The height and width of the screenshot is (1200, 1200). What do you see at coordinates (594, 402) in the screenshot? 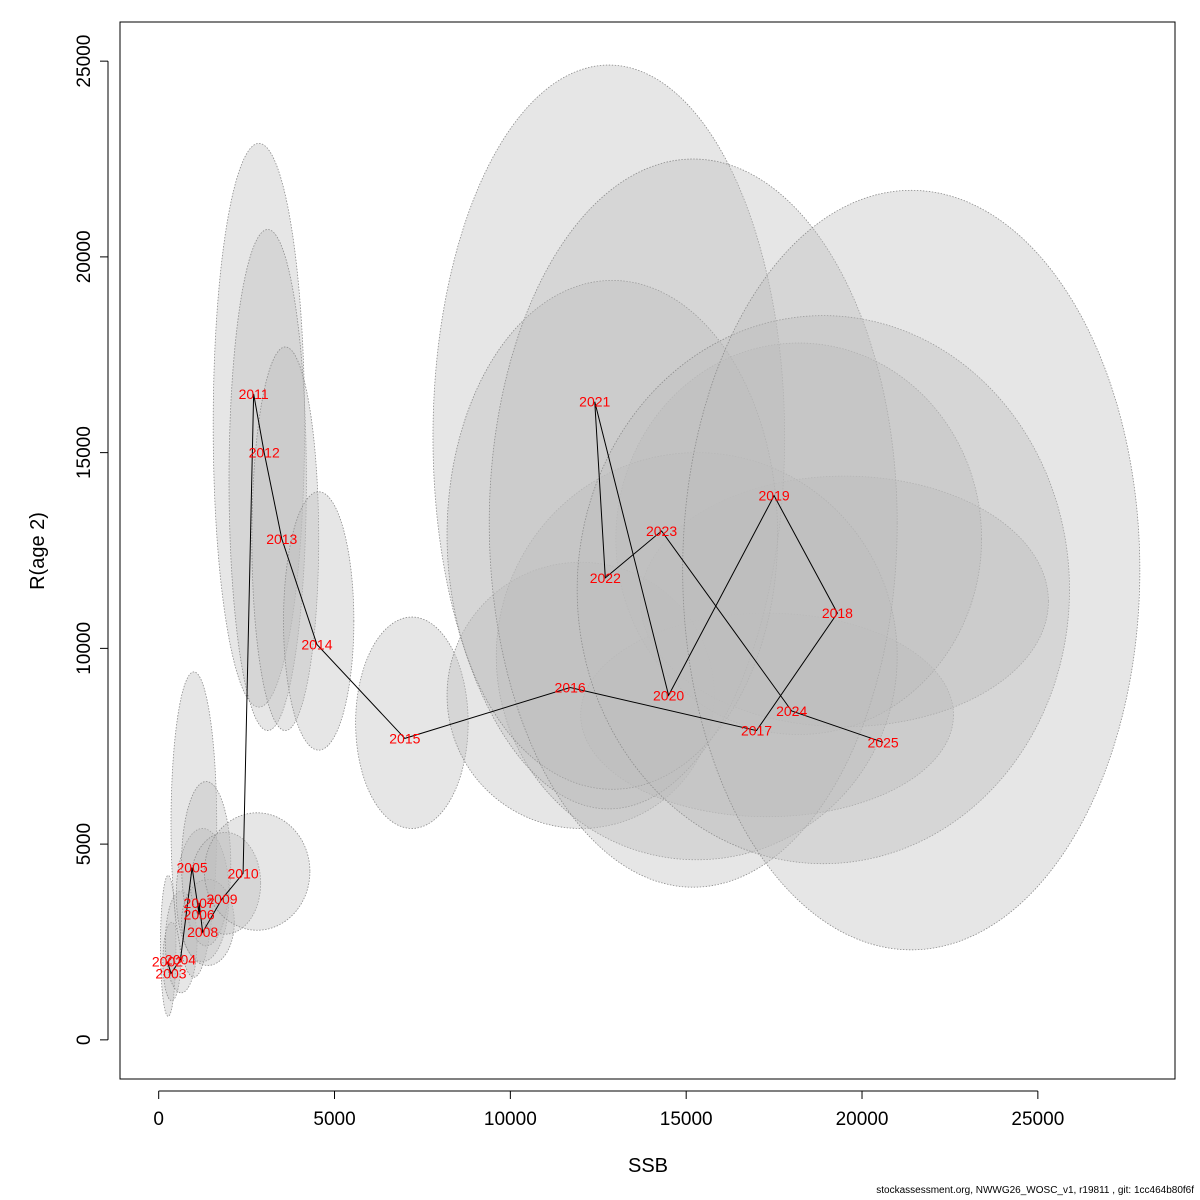
I see `year-label-2021: 2021` at bounding box center [594, 402].